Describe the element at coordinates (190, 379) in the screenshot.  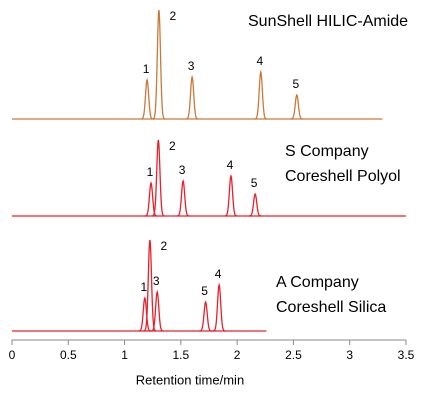
I see `x-axis-label: Retention time/min` at that location.